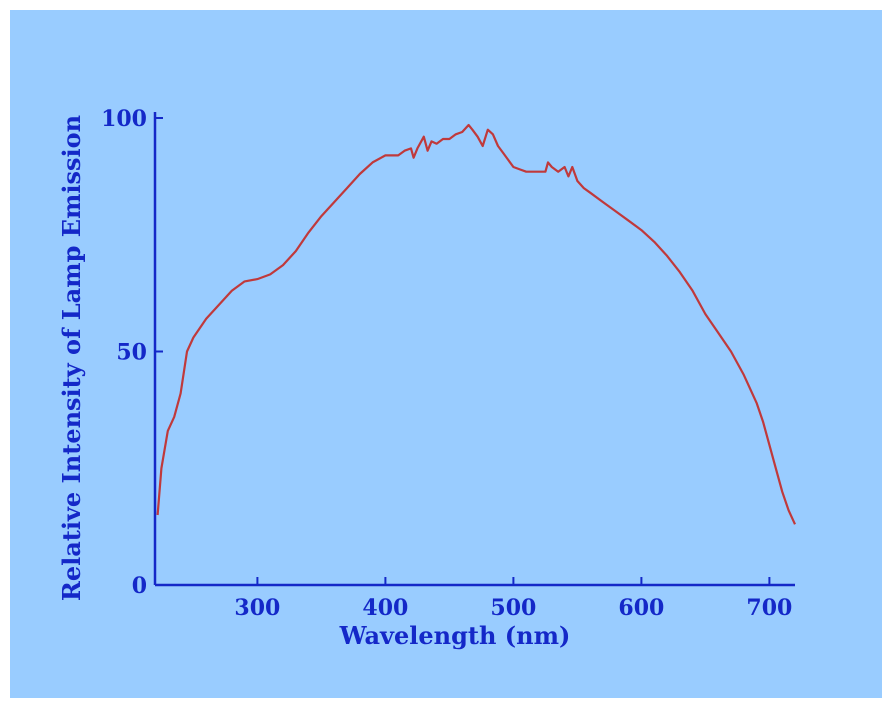  I want to click on x-tick-label: 500, so click(513, 608).